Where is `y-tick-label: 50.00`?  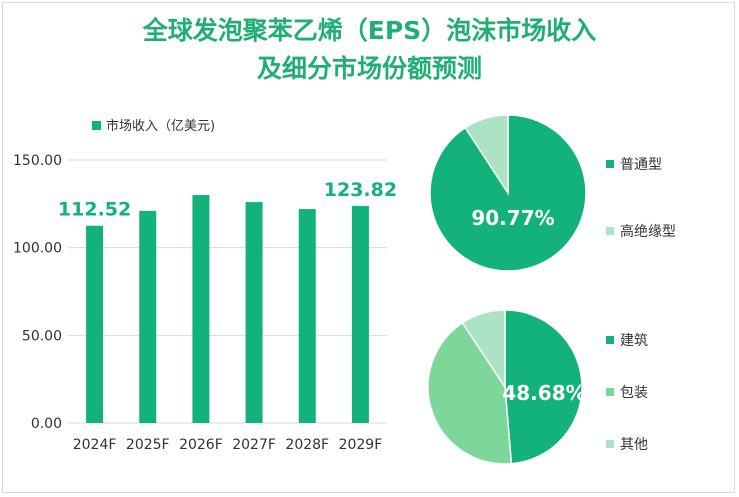 y-tick-label: 50.00 is located at coordinates (42, 336).